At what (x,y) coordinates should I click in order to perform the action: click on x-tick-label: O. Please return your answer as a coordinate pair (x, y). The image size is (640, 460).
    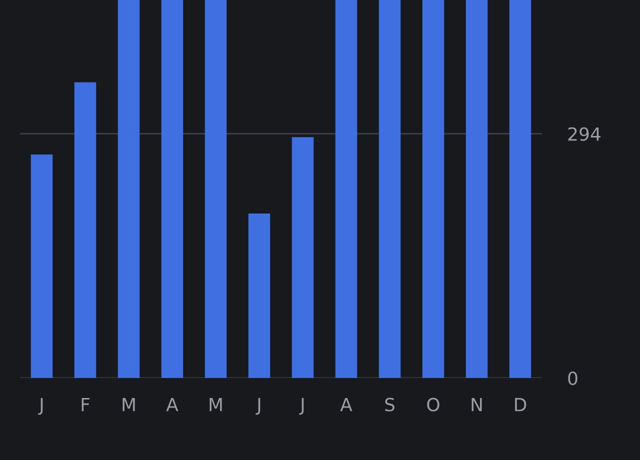
    Looking at the image, I should click on (433, 405).